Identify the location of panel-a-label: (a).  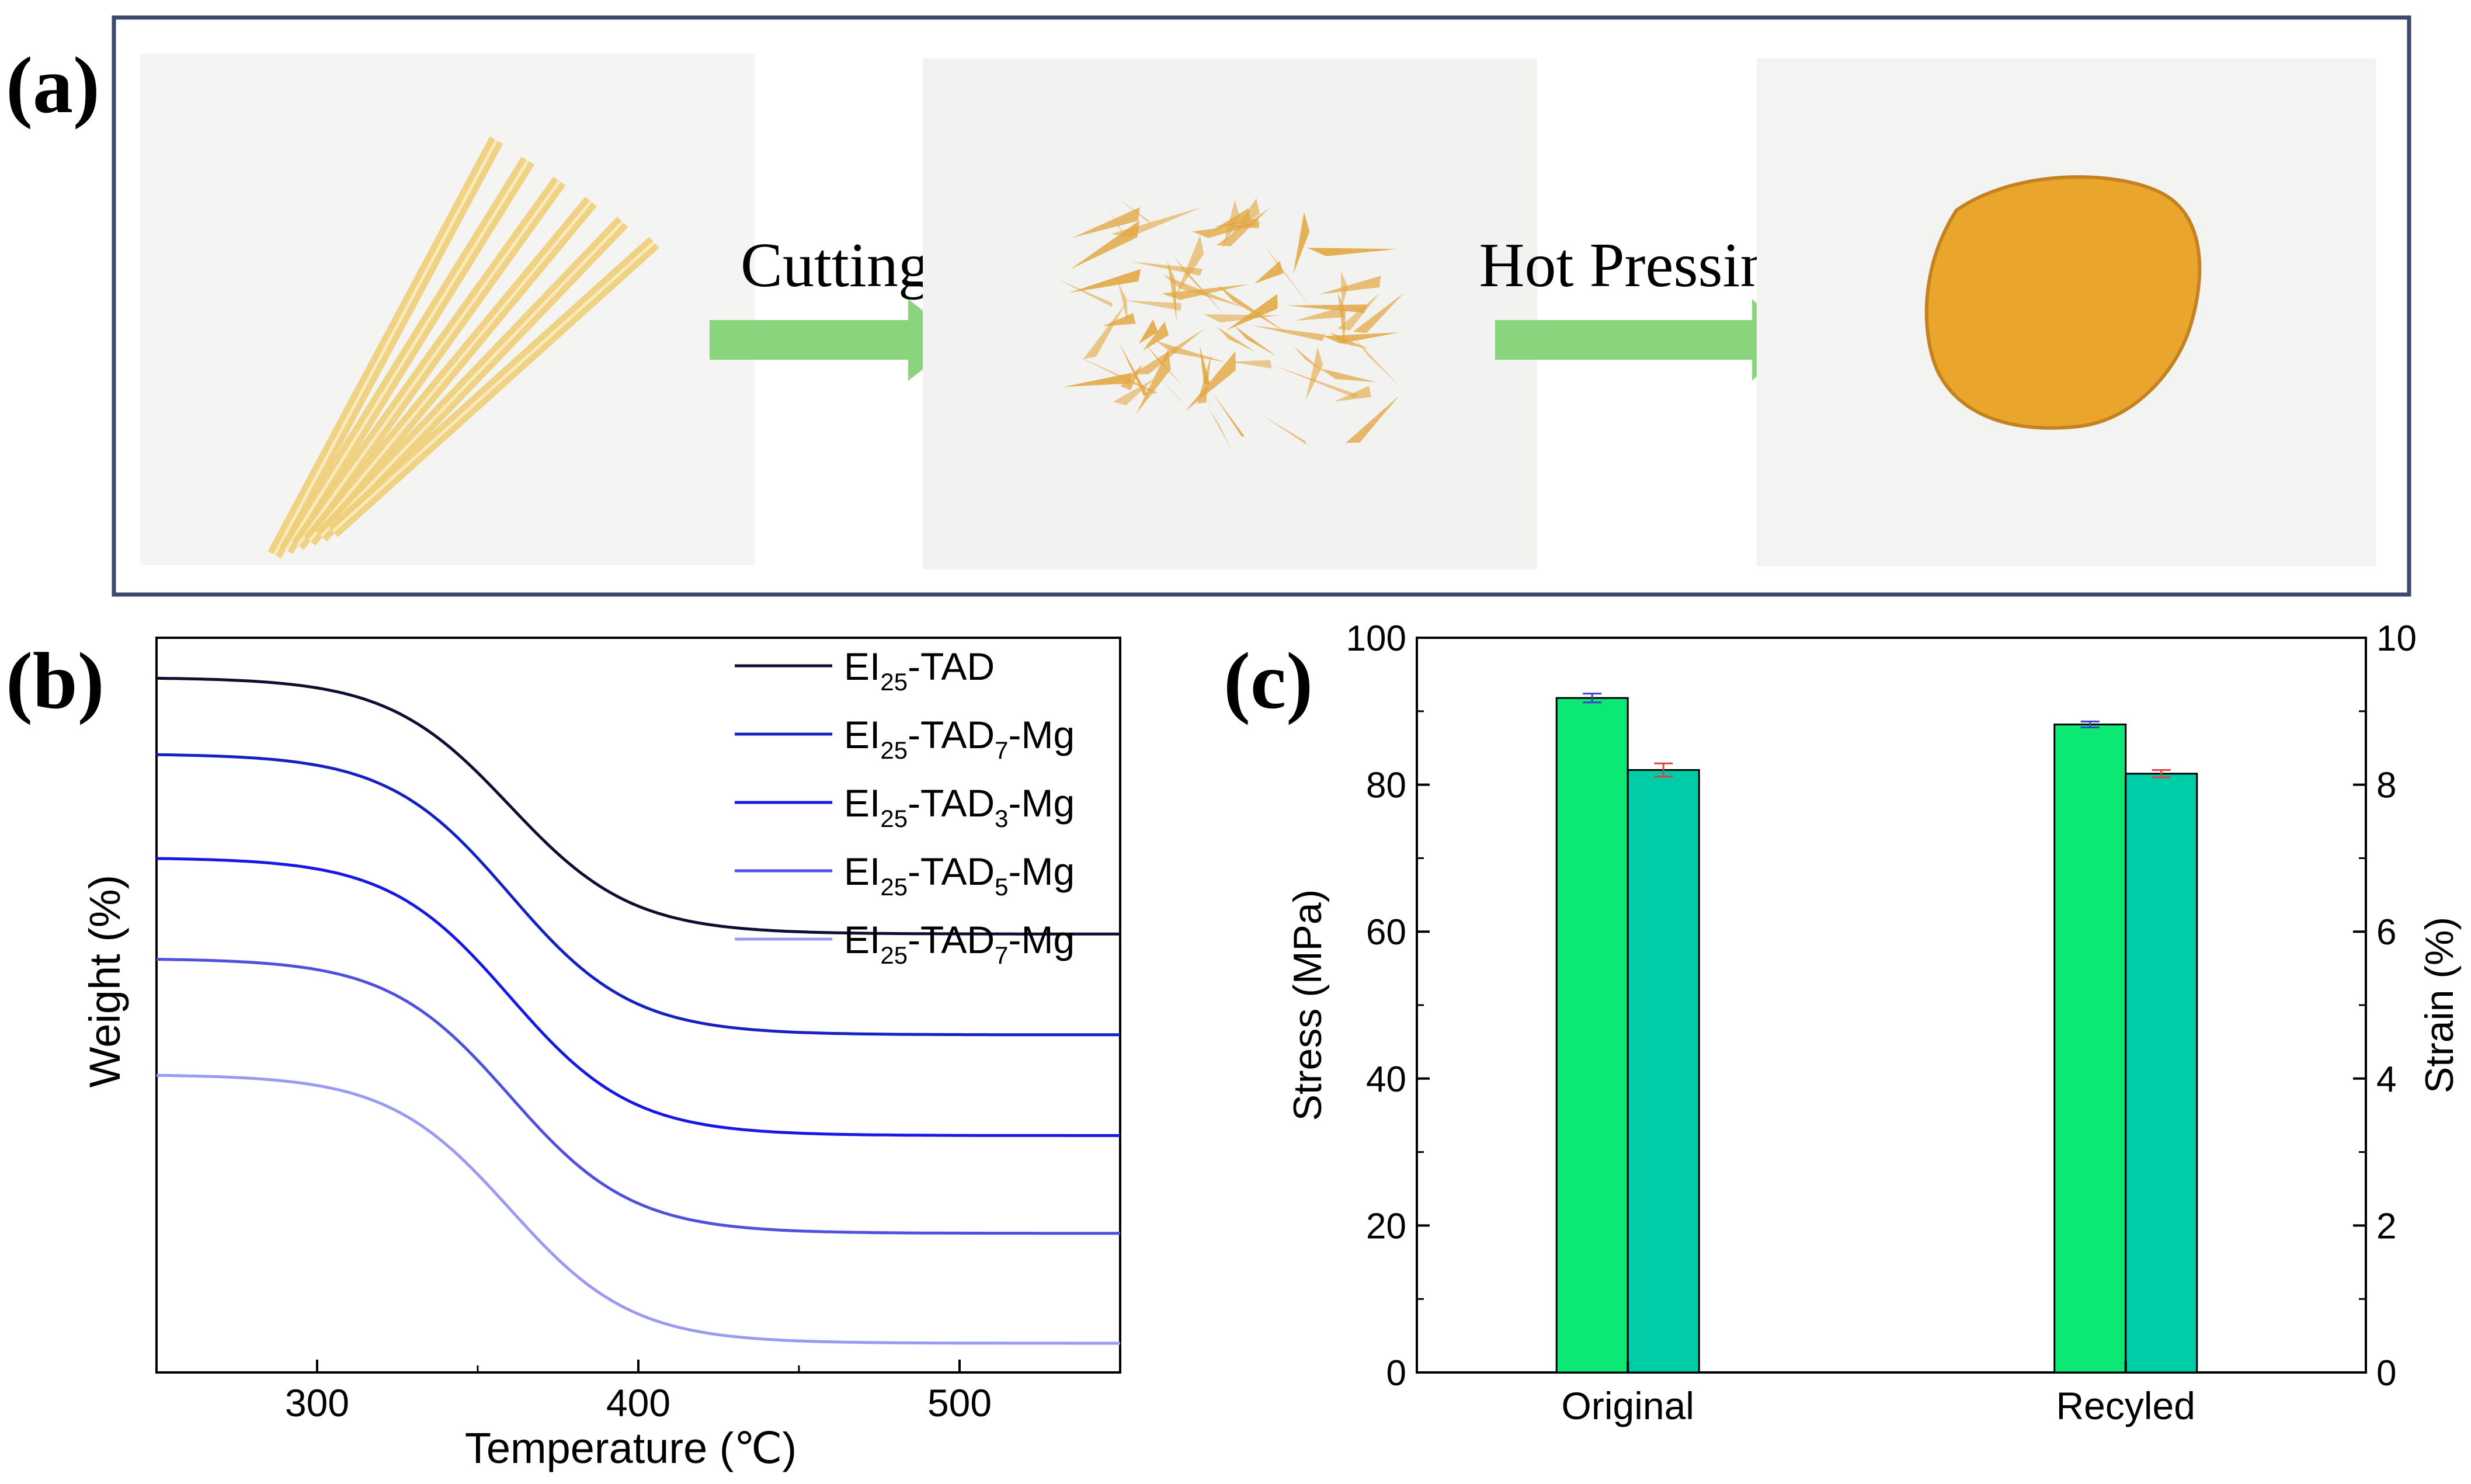
(53, 85).